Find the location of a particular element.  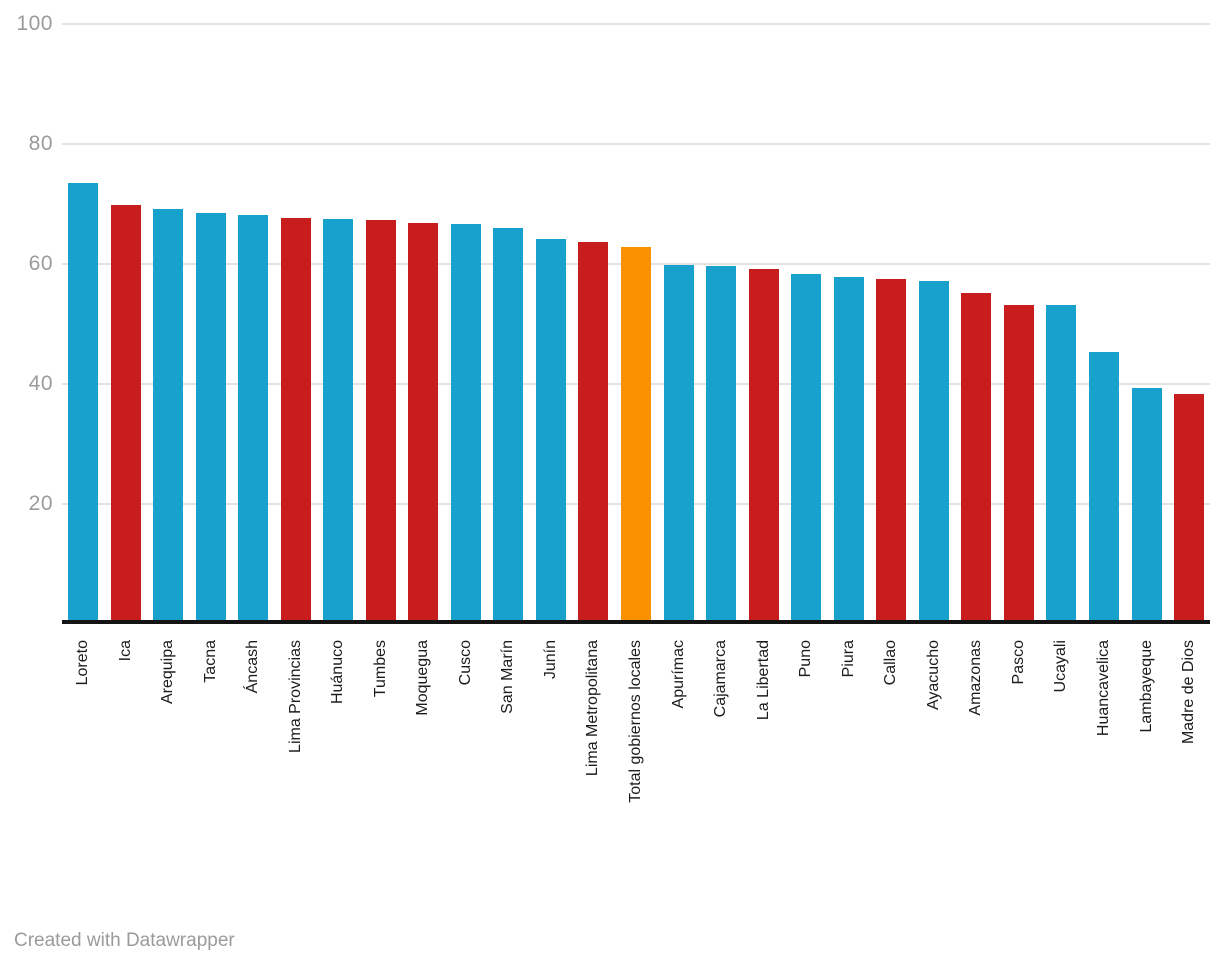

bar-huancavelica is located at coordinates (1103, 487).